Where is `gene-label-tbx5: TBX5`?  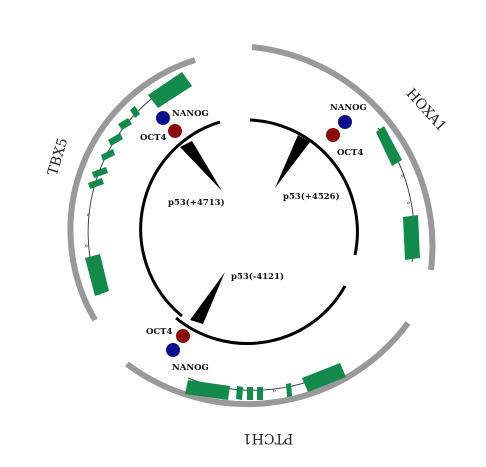 gene-label-tbx5: TBX5 is located at coordinates (58, 156).